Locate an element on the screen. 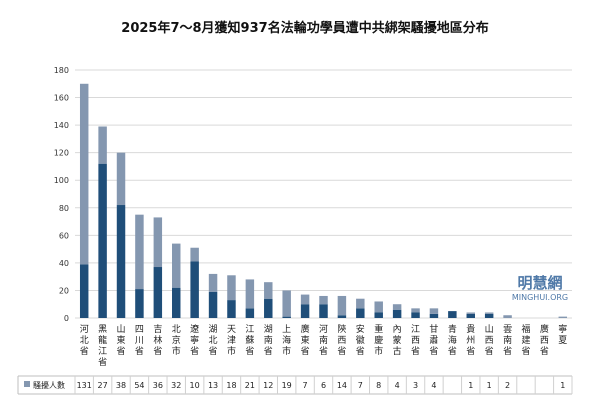  table-value: 8 is located at coordinates (378, 385).